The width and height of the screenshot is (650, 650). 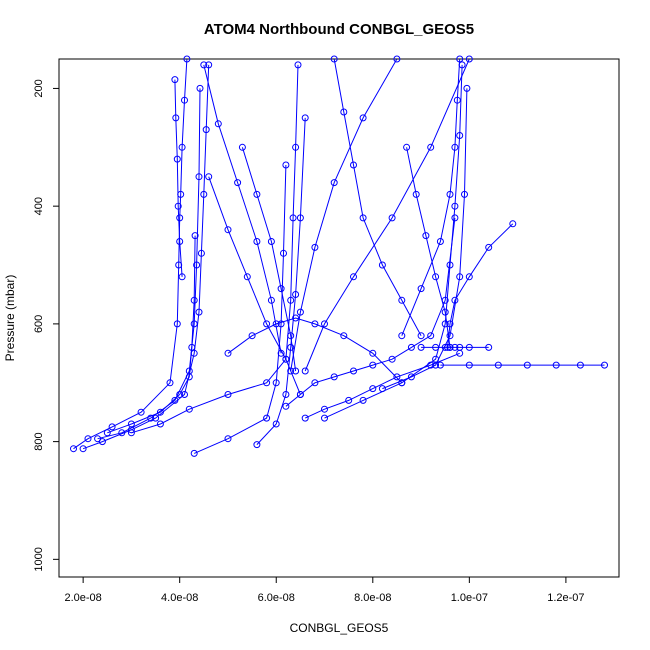 What do you see at coordinates (339, 29) in the screenshot?
I see `chart-title: ATOM4 Northbound CONBGL_GEOS5` at bounding box center [339, 29].